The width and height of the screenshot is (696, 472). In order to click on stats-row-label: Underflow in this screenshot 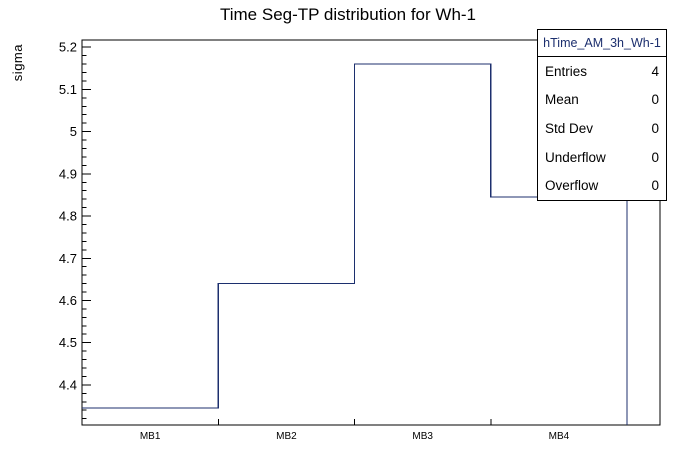, I will do `click(575, 157)`.